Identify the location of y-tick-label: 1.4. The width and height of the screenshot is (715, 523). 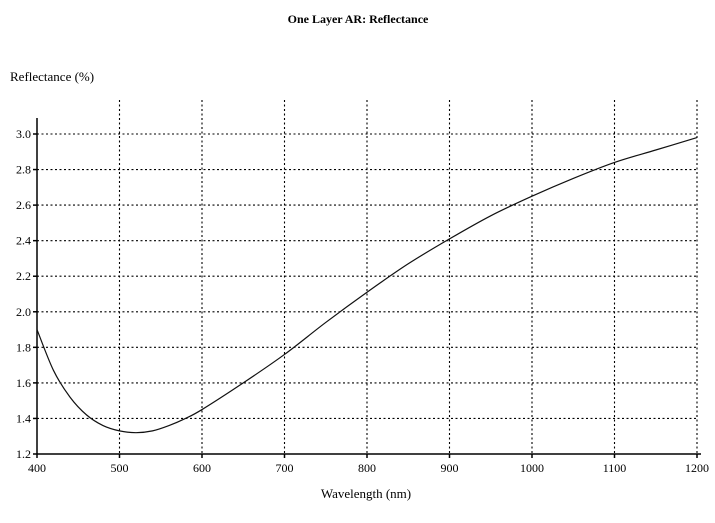
(23, 418).